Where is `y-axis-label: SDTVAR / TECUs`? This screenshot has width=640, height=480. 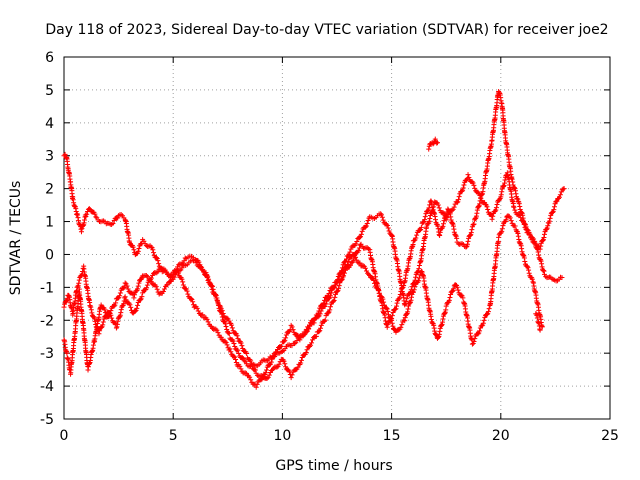
y-axis-label: SDTVAR / TECUs is located at coordinates (16, 238).